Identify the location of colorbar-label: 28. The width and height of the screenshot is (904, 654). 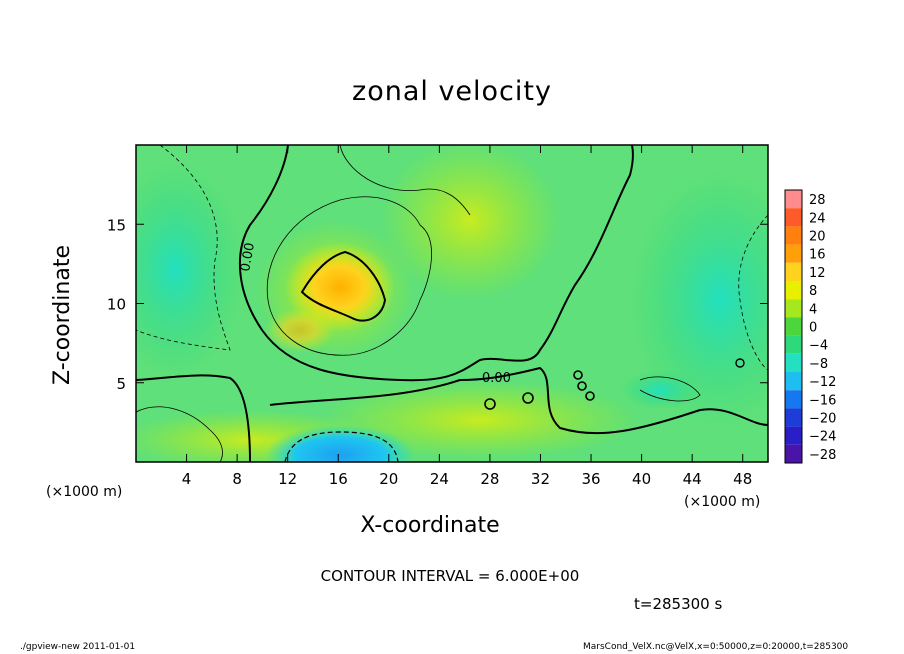
(817, 200).